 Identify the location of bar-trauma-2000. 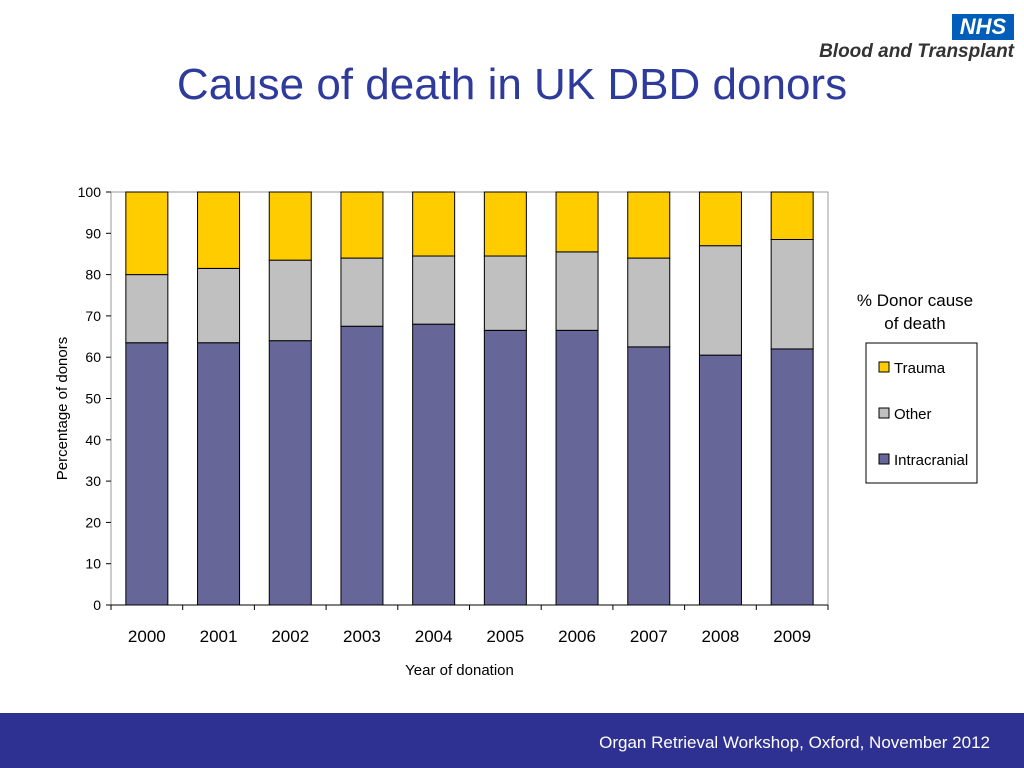
(147, 233).